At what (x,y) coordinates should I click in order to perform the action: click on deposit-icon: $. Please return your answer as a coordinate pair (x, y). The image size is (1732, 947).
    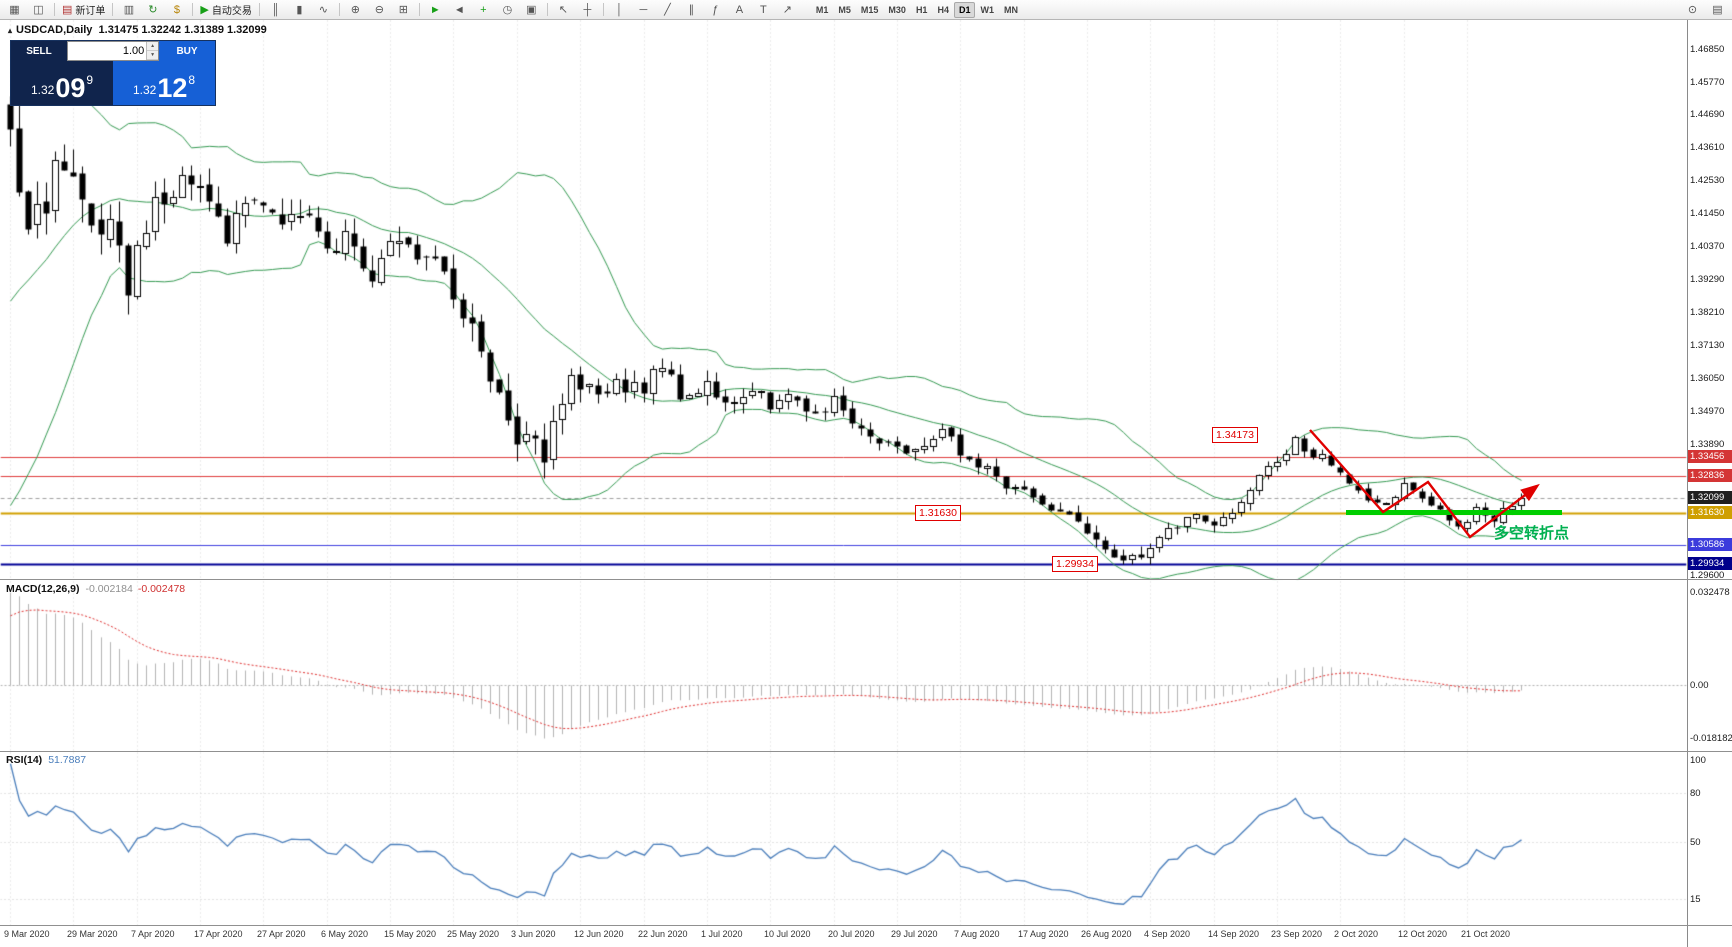
    Looking at the image, I should click on (176, 9).